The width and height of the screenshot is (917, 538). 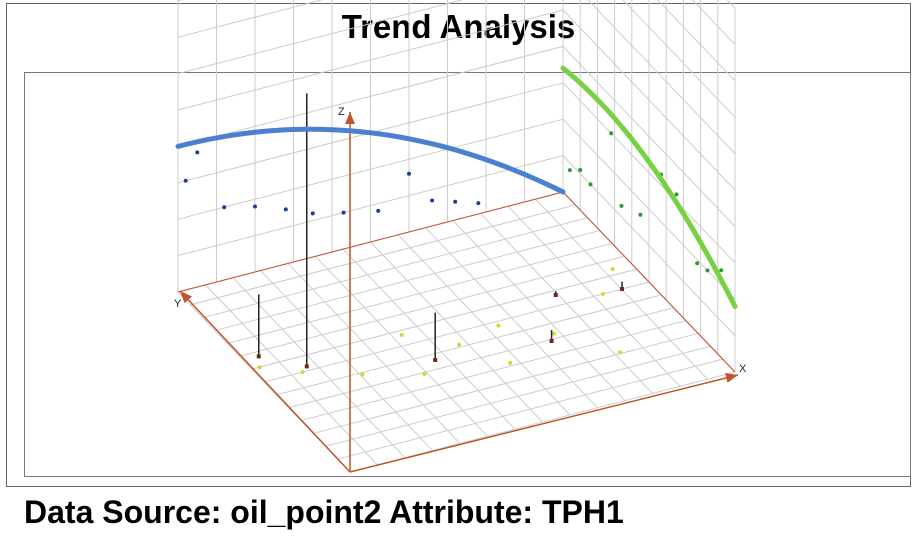 I want to click on data-source-caption: Data Source: oil_point2 Attribute: TPH1, so click(x=324, y=512).